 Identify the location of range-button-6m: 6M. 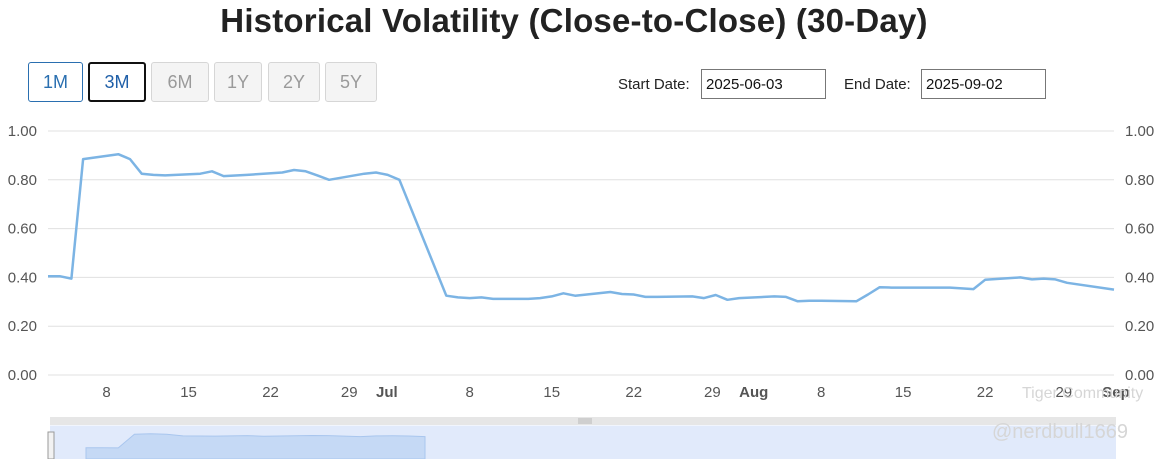
(180, 82).